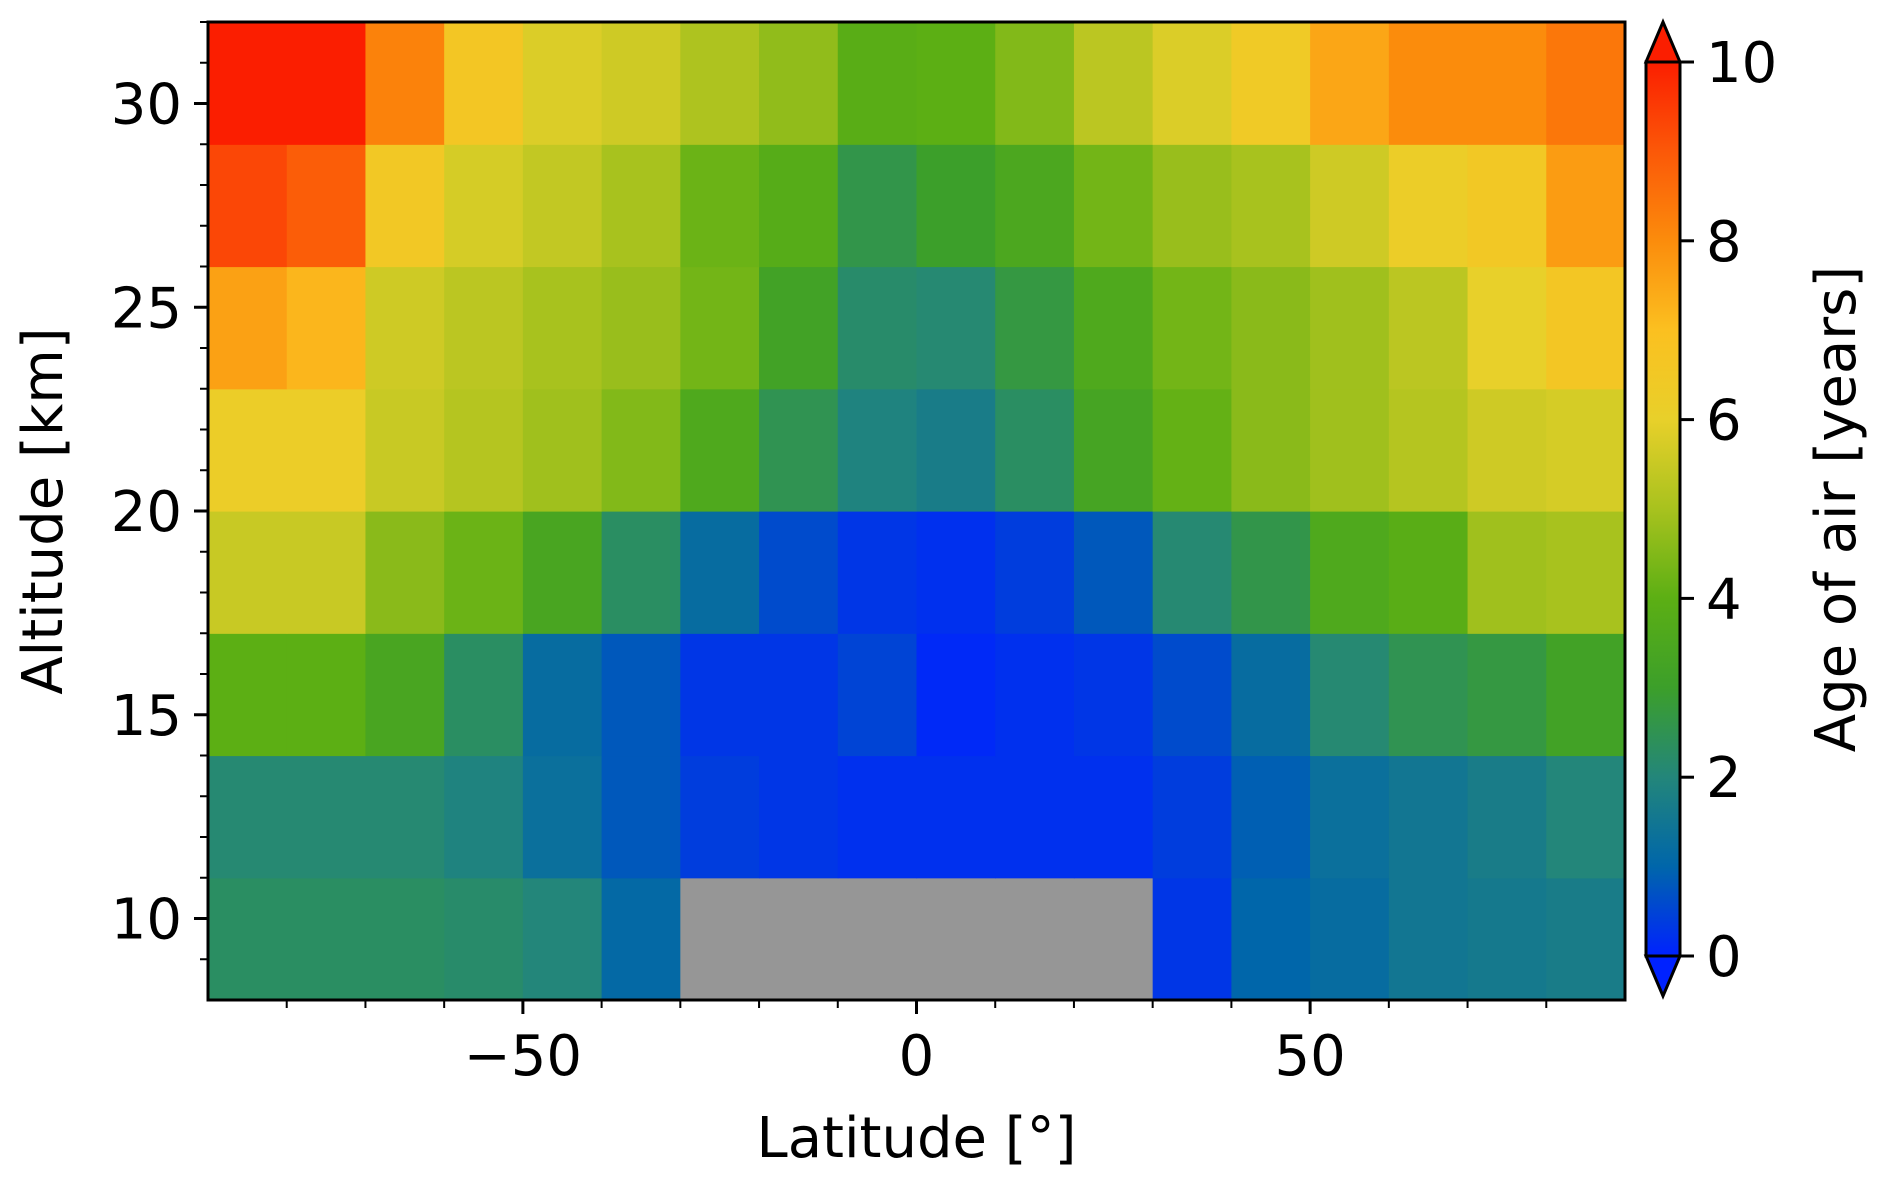  I want to click on x-tick-label: 0, so click(917, 1056).